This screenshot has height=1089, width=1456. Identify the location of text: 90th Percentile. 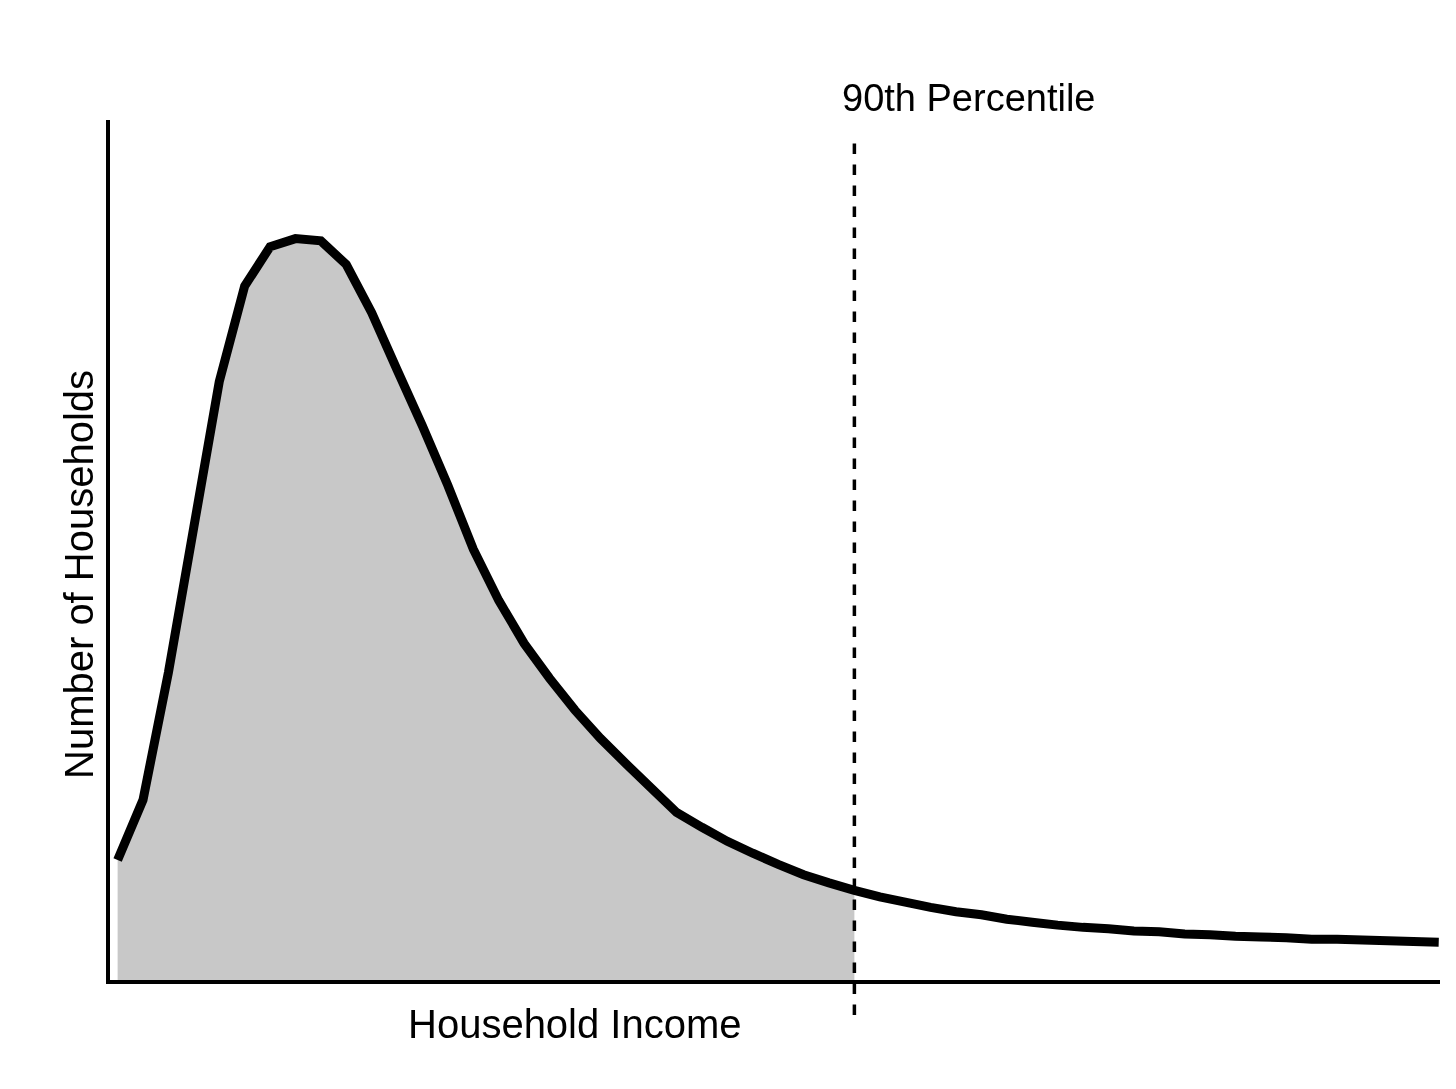
(969, 98).